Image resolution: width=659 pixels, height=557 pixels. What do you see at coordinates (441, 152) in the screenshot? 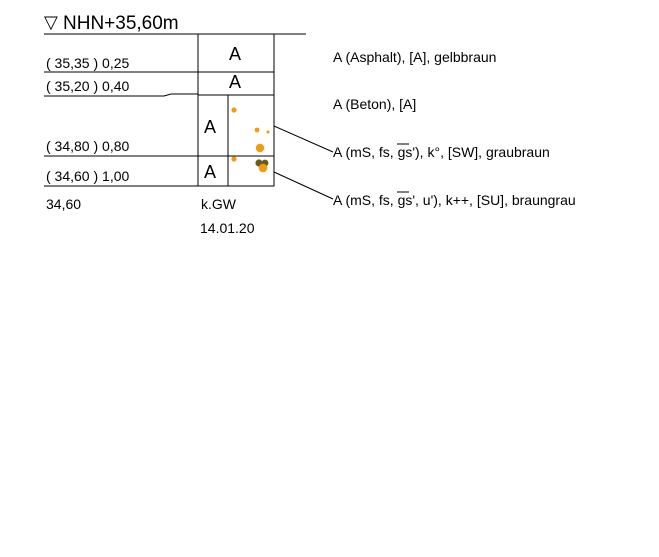
I see `layer-description-3: A (mS, fs, gs'), k°, [SW], graubraun` at bounding box center [441, 152].